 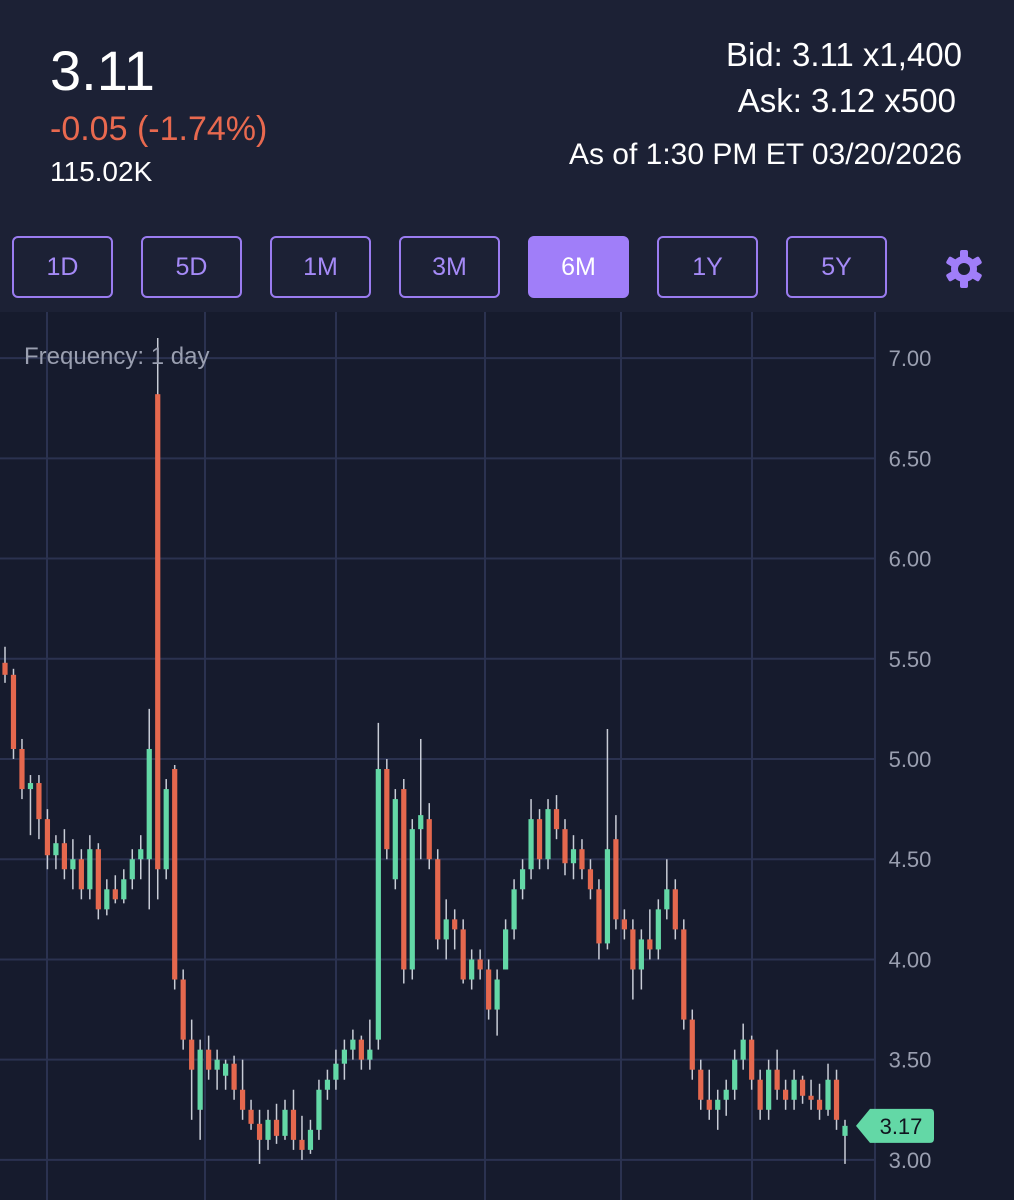 I want to click on y-tick-label: 5.00, so click(x=910, y=759).